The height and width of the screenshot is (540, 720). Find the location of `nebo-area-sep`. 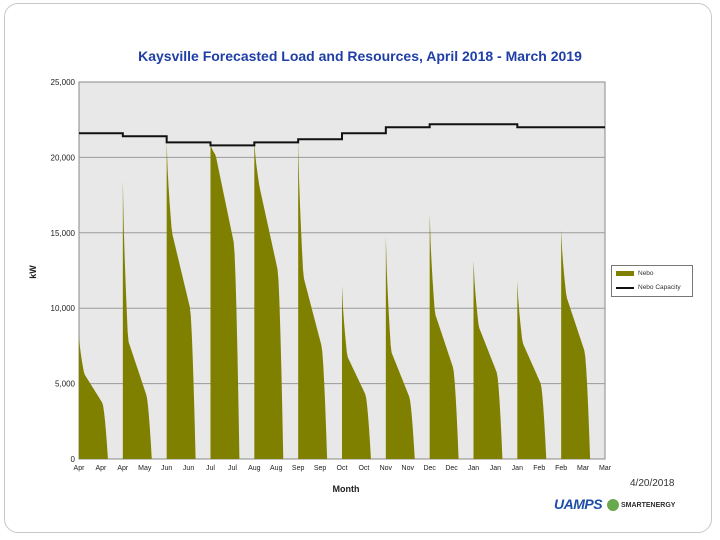

nebo-area-sep is located at coordinates (313, 299).